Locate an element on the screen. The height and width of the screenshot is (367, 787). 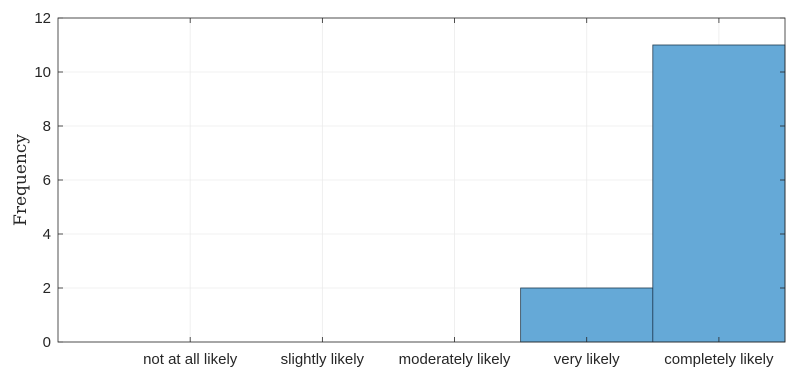
x-tick-label: not at all likely is located at coordinates (190, 359).